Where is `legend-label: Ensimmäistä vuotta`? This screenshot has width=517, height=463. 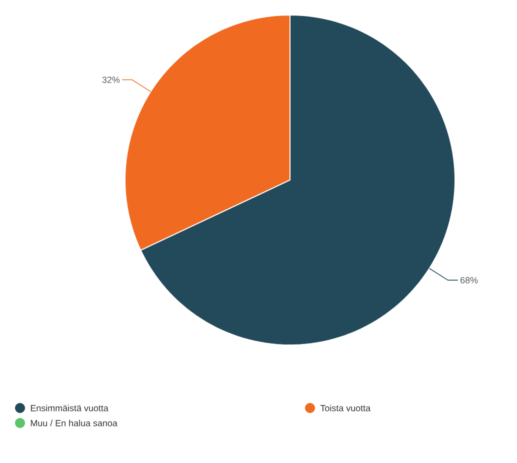
legend-label: Ensimmäistä vuotta is located at coordinates (69, 408).